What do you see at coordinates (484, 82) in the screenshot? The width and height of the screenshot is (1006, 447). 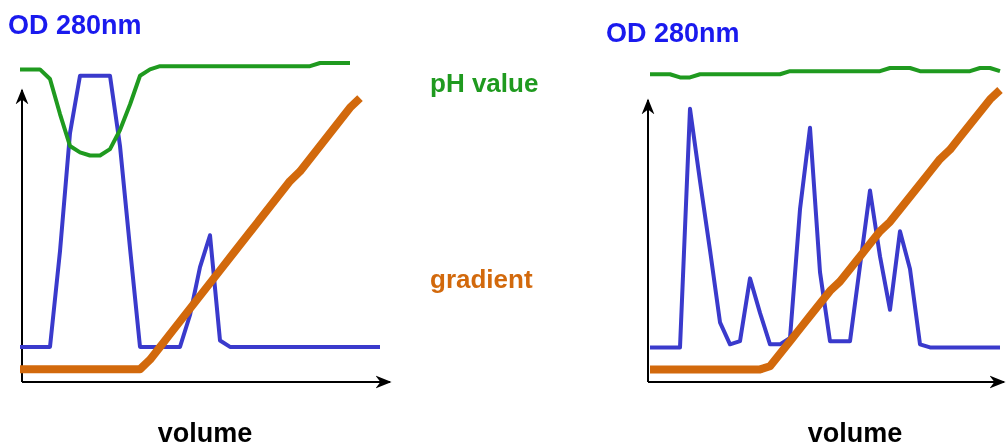 I see `text: pH value` at bounding box center [484, 82].